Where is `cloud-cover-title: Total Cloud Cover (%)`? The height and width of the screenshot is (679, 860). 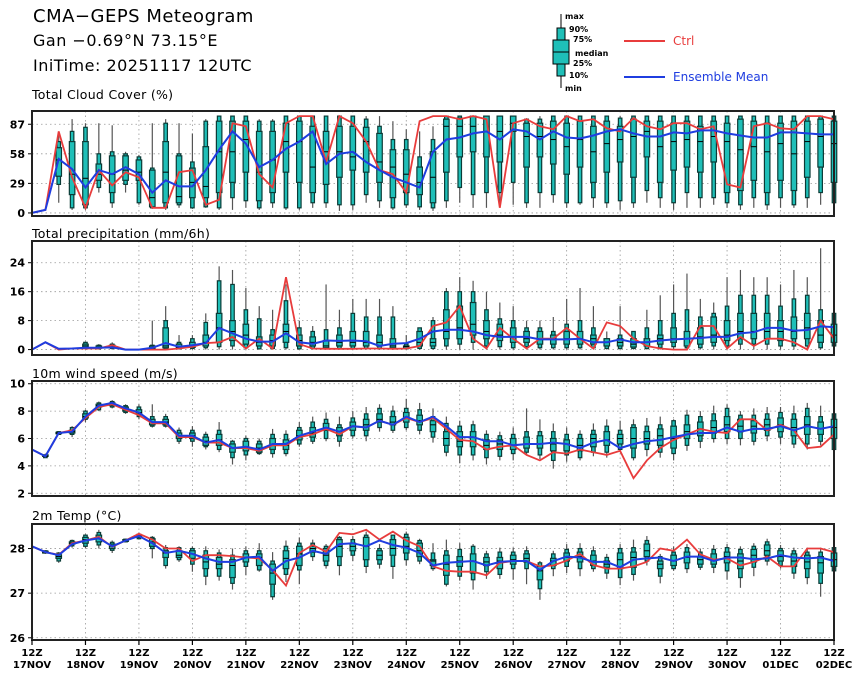 cloud-cover-title: Total Cloud Cover (%) is located at coordinates (102, 94).